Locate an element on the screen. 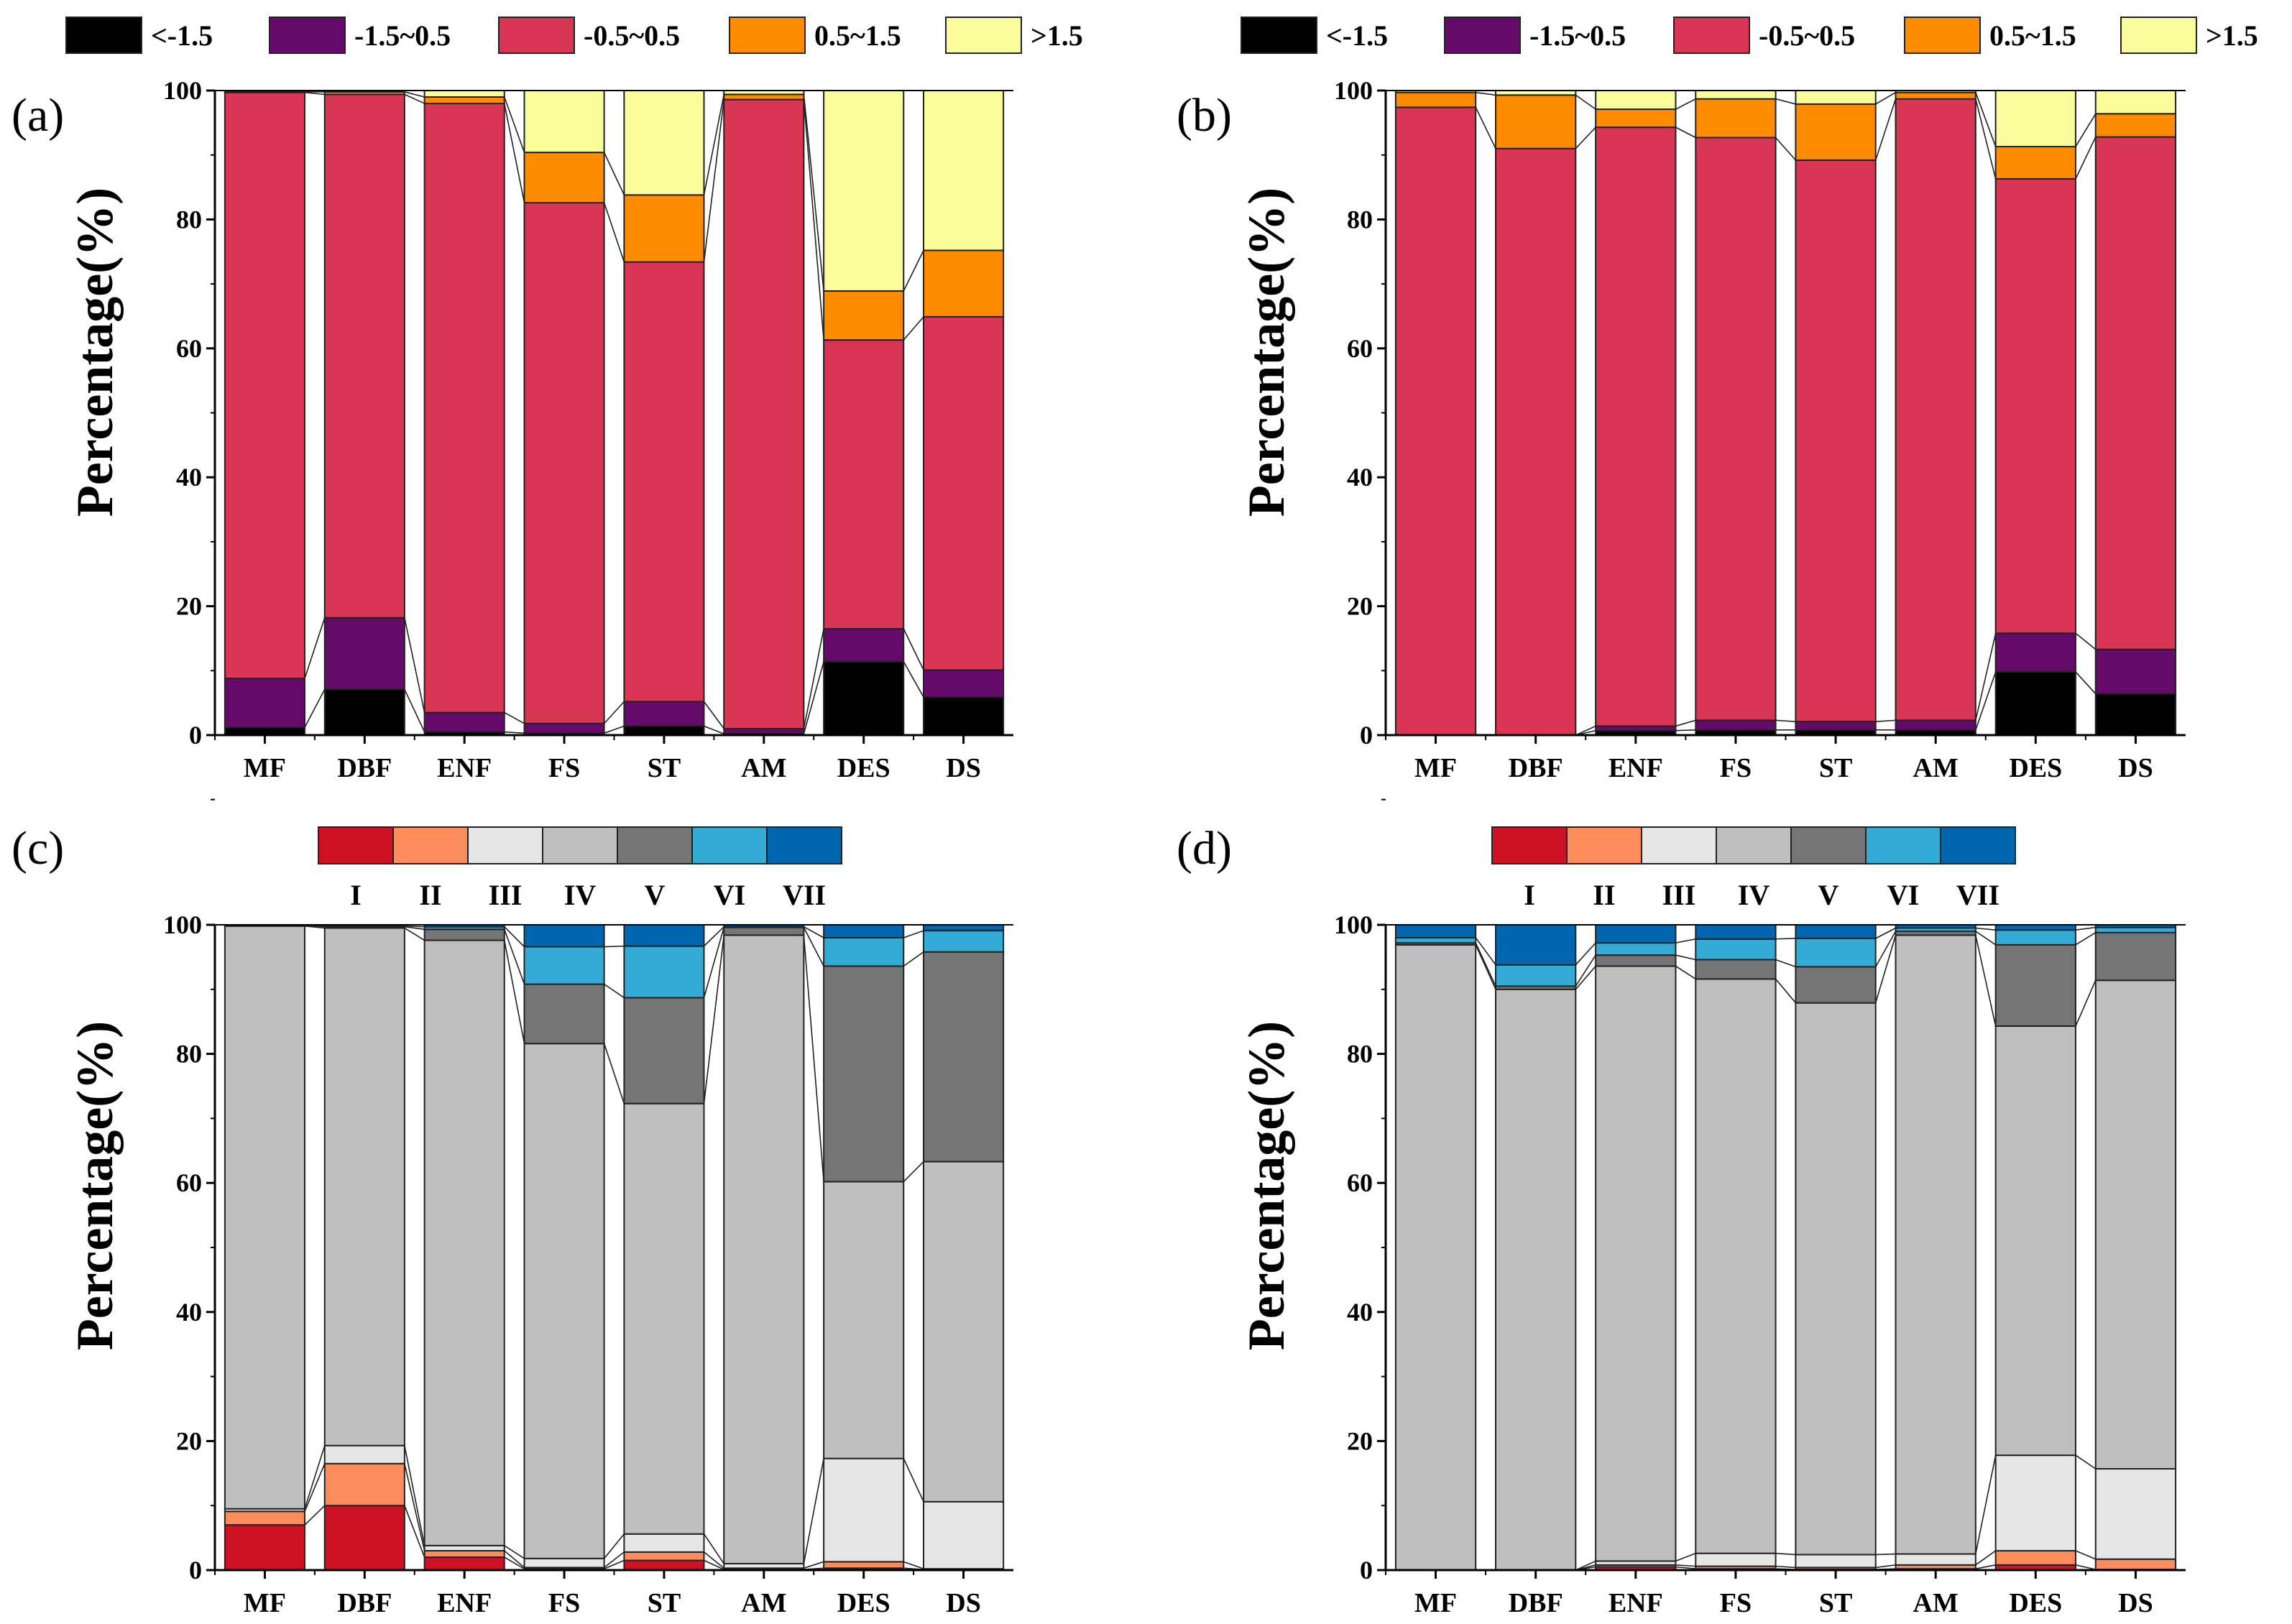 This screenshot has height=1624, width=2292. legend-item: IV is located at coordinates (580, 868).